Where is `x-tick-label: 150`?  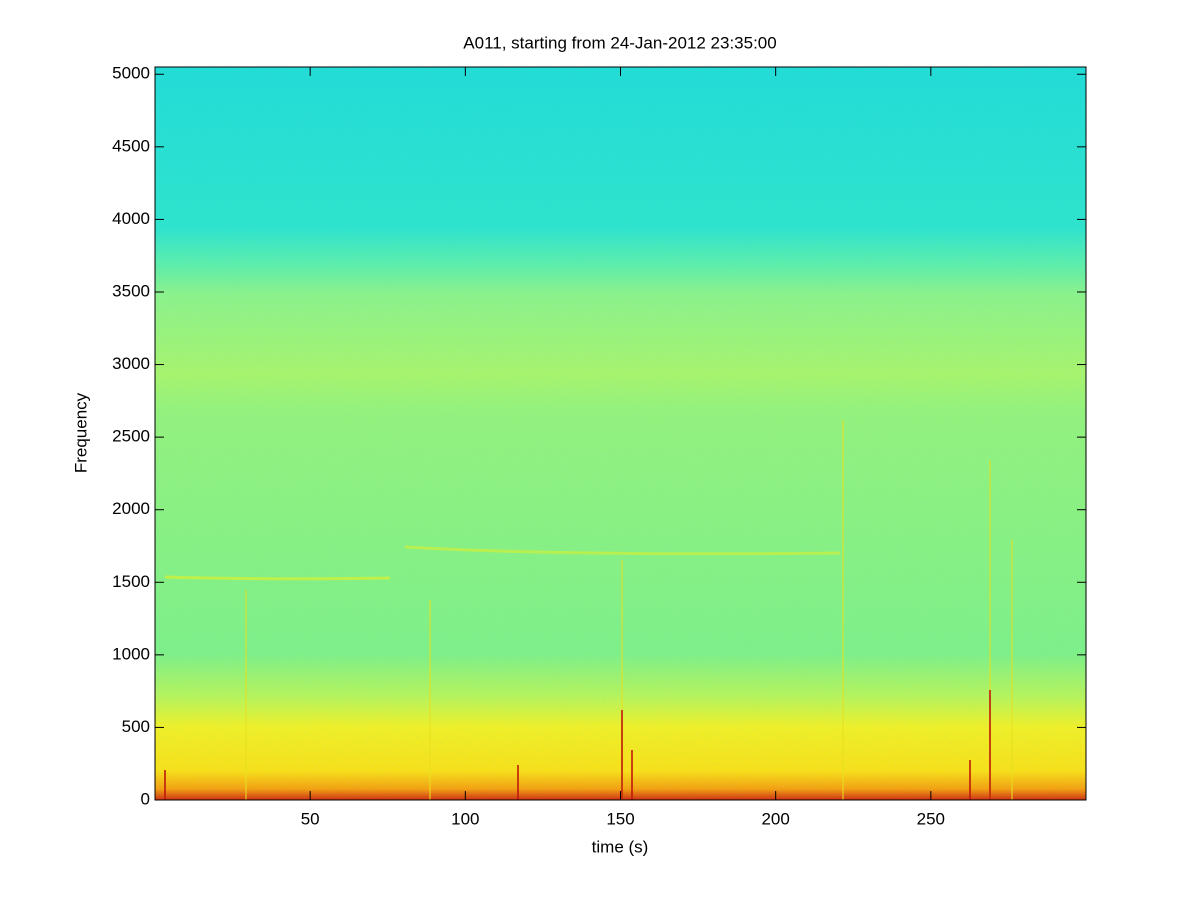 x-tick-label: 150 is located at coordinates (620, 818).